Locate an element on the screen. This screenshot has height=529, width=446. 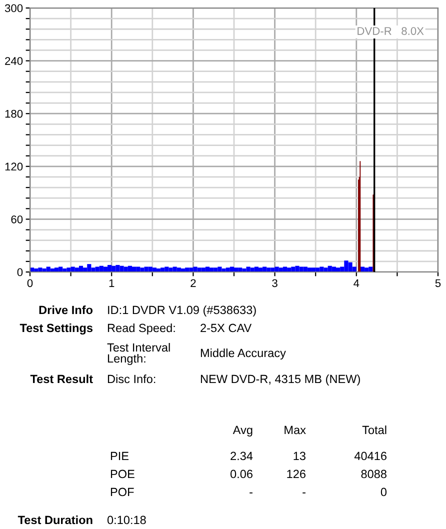
text: 13 is located at coordinates (300, 456).